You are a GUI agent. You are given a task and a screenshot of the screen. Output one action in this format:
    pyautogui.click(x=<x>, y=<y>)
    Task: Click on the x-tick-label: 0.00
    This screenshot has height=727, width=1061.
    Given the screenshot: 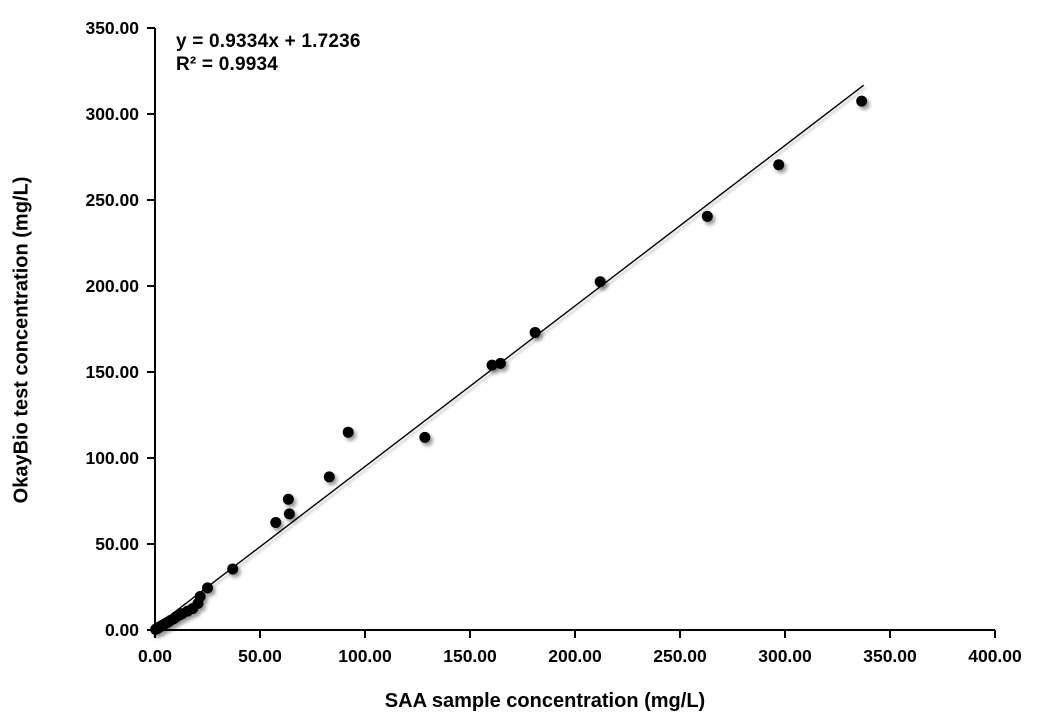 What is the action you would take?
    pyautogui.click(x=155, y=656)
    